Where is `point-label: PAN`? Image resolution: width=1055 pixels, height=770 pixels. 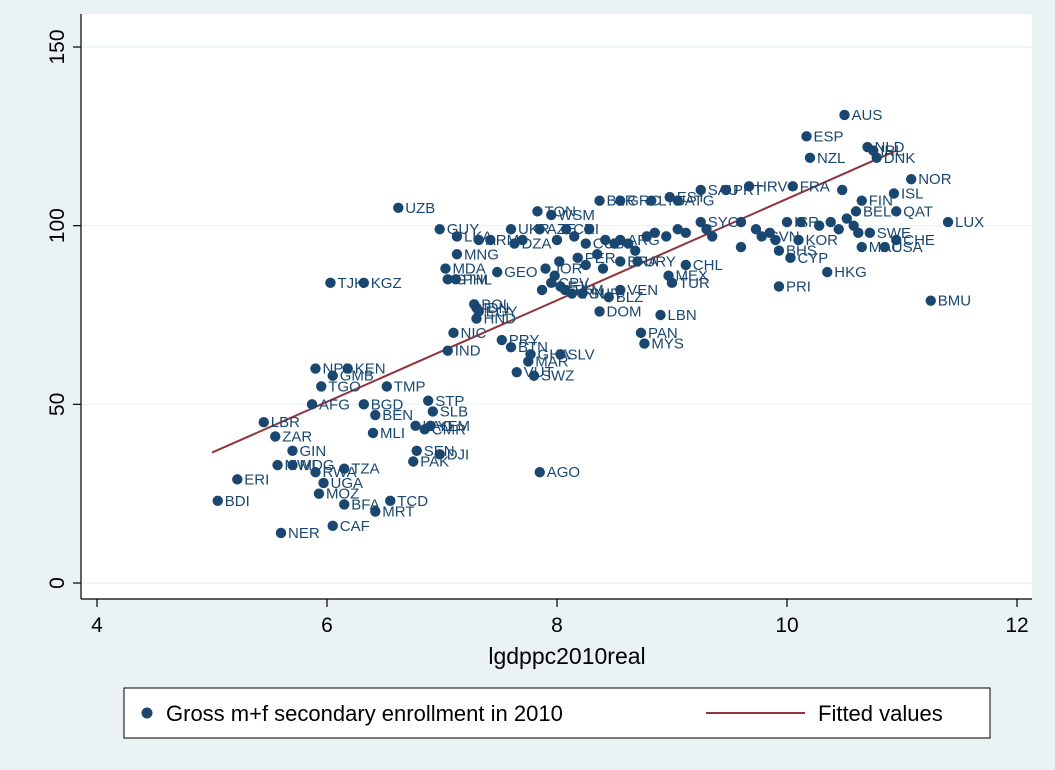
point-label: PAN is located at coordinates (663, 333).